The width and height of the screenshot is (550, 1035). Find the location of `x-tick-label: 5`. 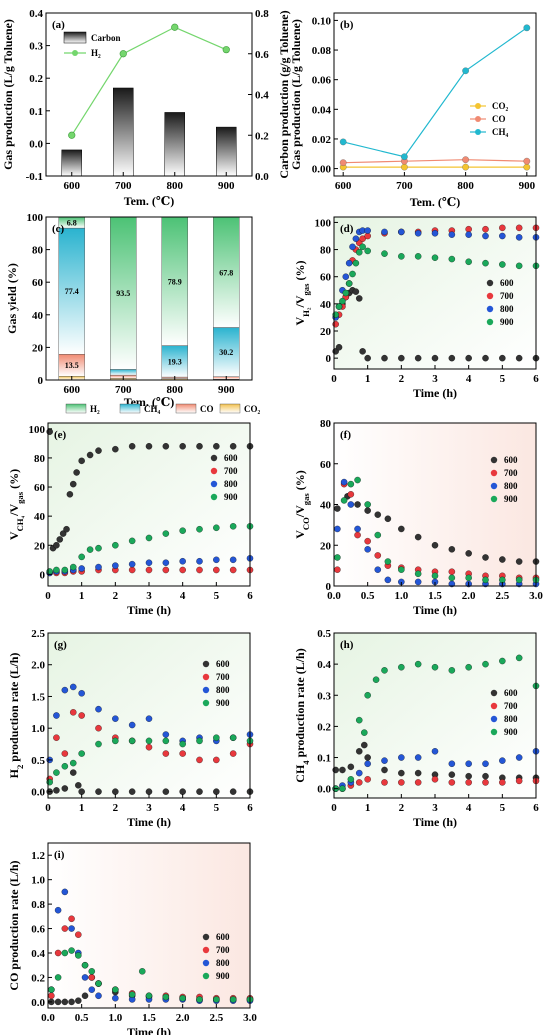

x-tick-label: 5 is located at coordinates (503, 808).